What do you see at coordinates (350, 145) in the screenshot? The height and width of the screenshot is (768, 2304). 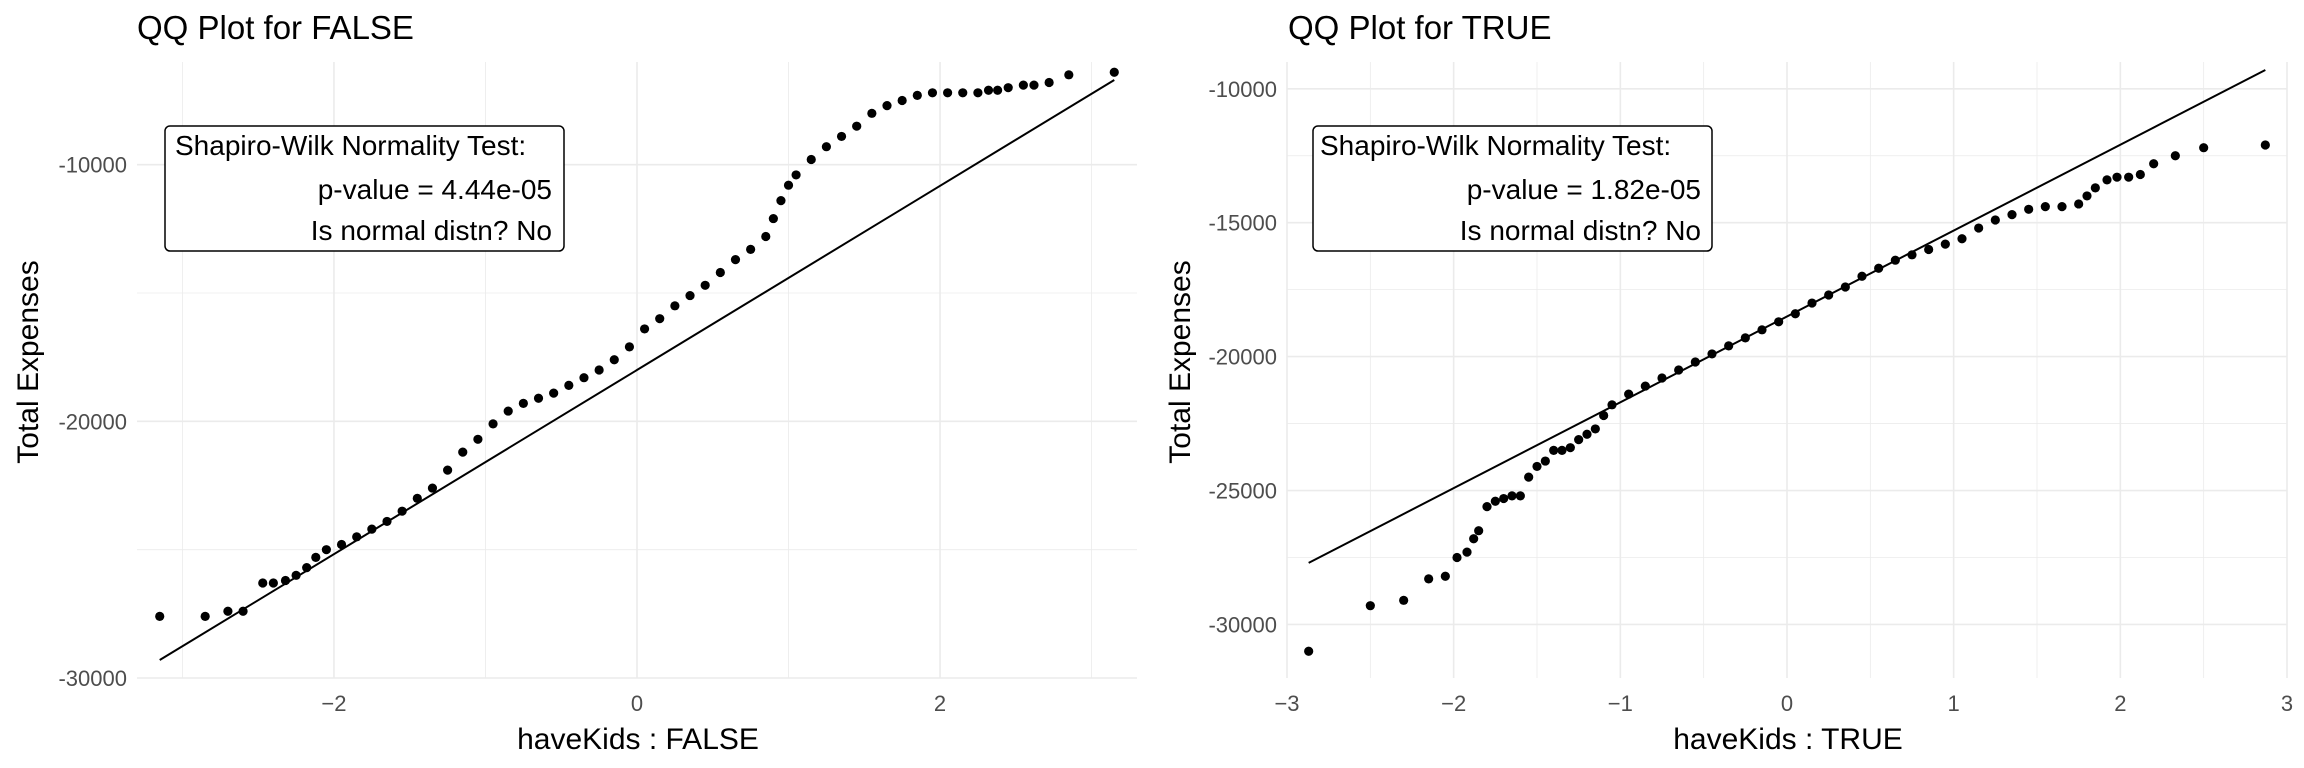 I see `annotation-line1-false: Shapiro-Wilk Normality Test:` at bounding box center [350, 145].